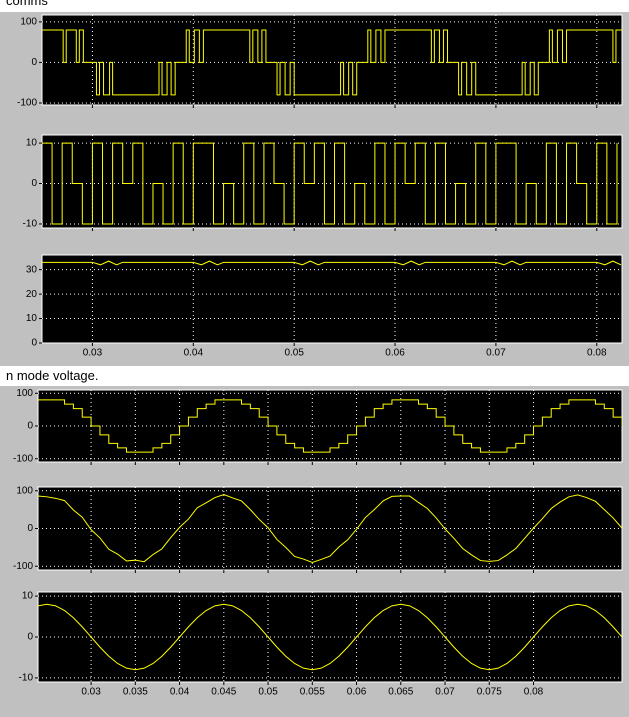 The height and width of the screenshot is (717, 629). What do you see at coordinates (489, 692) in the screenshot?
I see `x-tick-label: 0.075` at bounding box center [489, 692].